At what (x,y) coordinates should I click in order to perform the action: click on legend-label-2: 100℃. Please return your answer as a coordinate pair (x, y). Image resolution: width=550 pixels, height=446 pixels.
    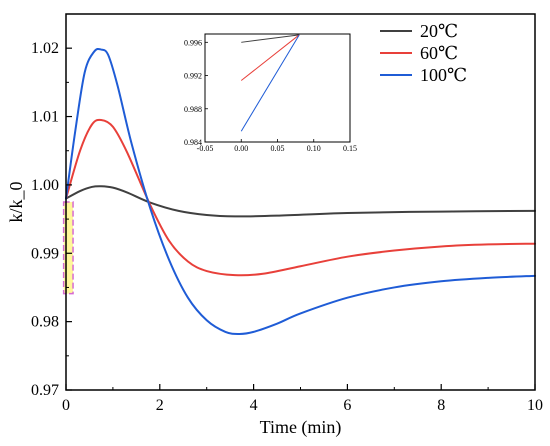
    Looking at the image, I should click on (443, 75).